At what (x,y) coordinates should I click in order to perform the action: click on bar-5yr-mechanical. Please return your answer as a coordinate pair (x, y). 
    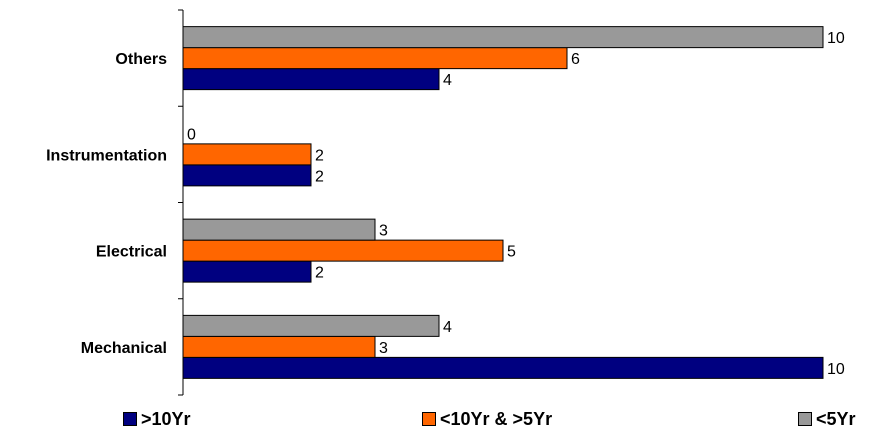
    Looking at the image, I should click on (311, 325).